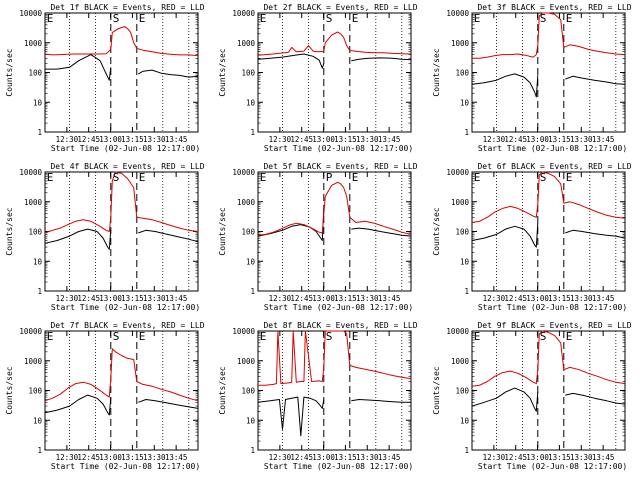  I want to click on chart-title: Det 7f BLACK = Events, RED = LLD, so click(127, 325).